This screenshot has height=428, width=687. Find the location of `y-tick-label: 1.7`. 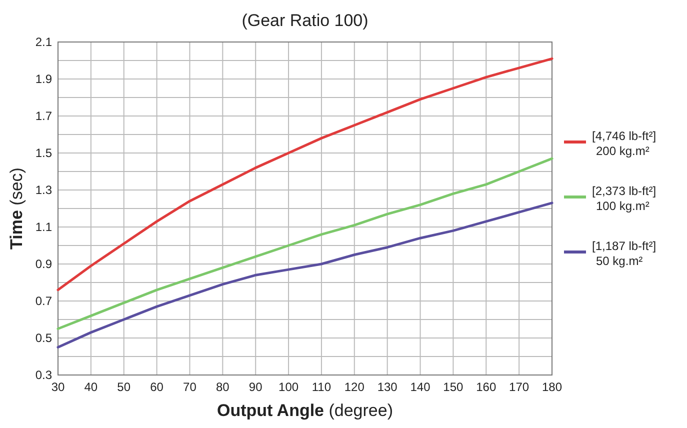

y-tick-label: 1.7 is located at coordinates (43, 116).